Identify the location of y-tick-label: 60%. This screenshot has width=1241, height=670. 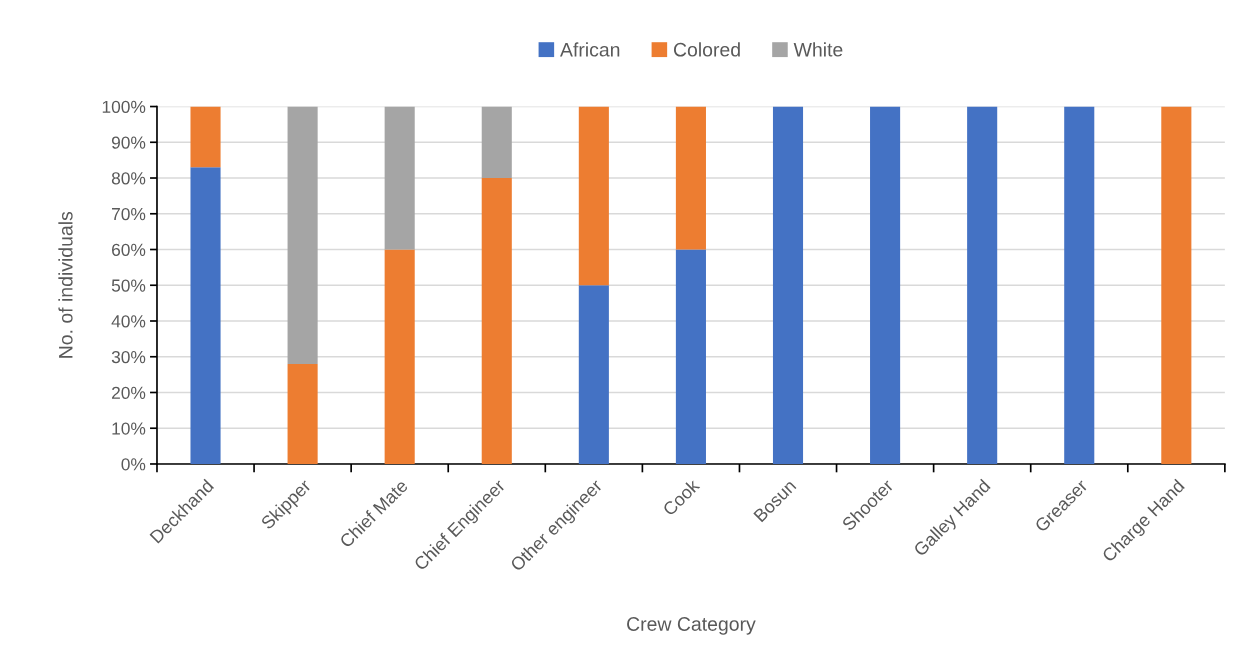
(129, 249).